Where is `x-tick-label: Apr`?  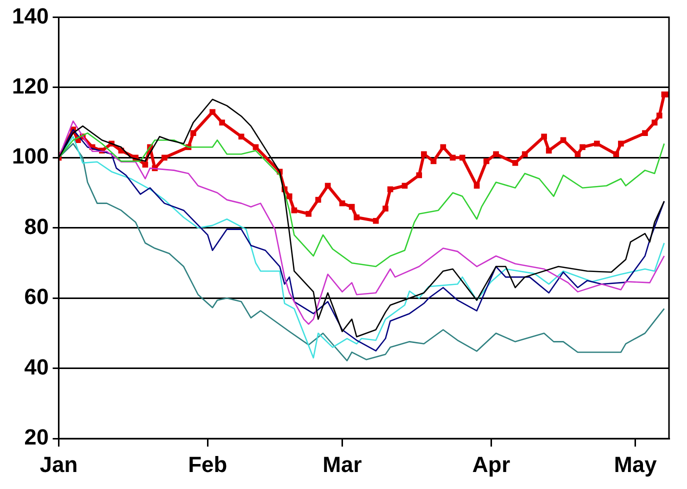
x-tick-label: Apr is located at coordinates (491, 464).